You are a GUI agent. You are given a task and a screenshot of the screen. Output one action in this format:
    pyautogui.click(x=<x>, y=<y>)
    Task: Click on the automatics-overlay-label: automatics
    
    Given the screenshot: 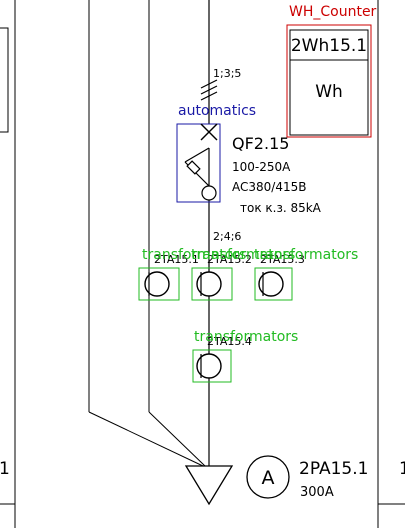 What is the action you would take?
    pyautogui.click(x=217, y=111)
    